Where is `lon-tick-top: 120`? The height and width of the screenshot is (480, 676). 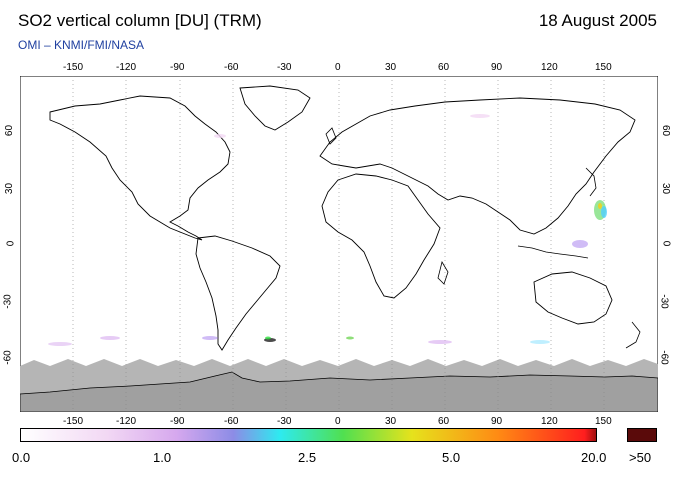
lon-tick-top: 120 is located at coordinates (549, 67).